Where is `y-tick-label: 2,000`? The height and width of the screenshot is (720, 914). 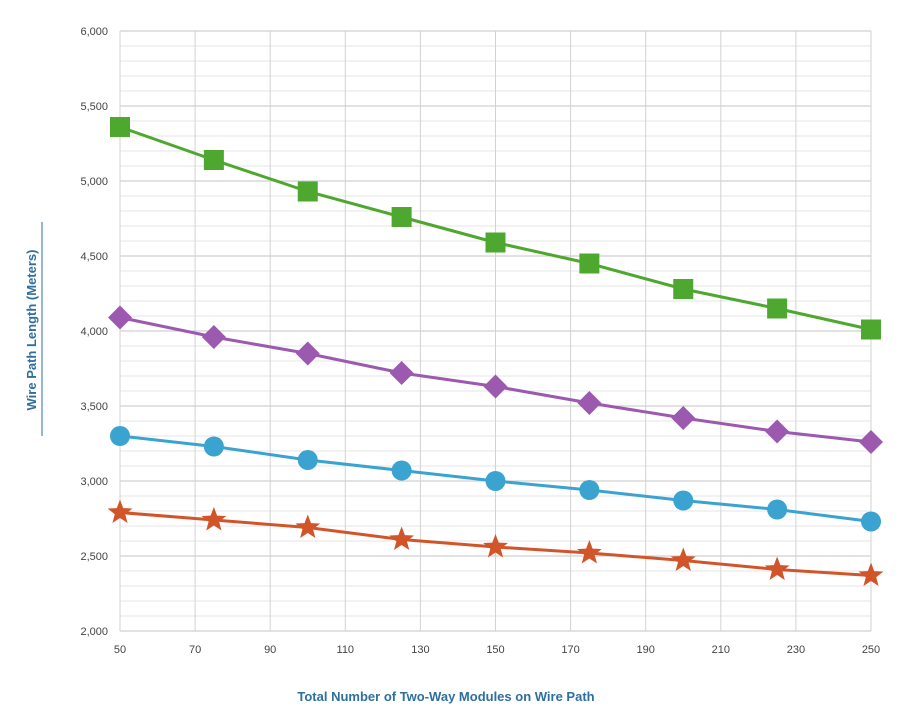
y-tick-label: 2,000 is located at coordinates (94, 632).